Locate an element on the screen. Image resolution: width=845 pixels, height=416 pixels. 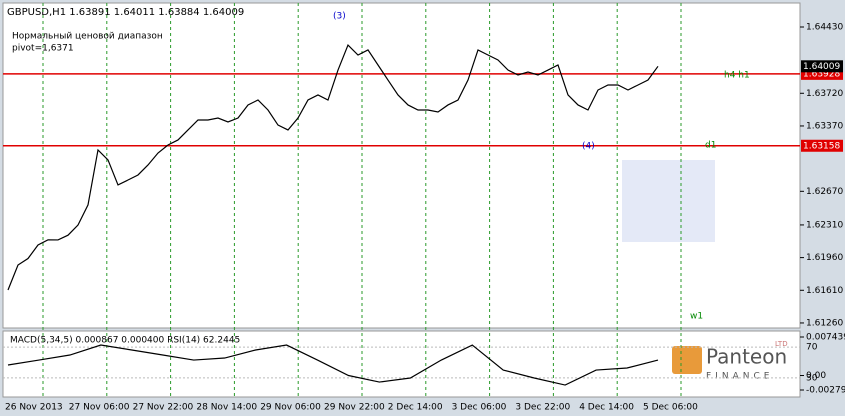
y-tick-label: 1.63370 is located at coordinates (824, 126).